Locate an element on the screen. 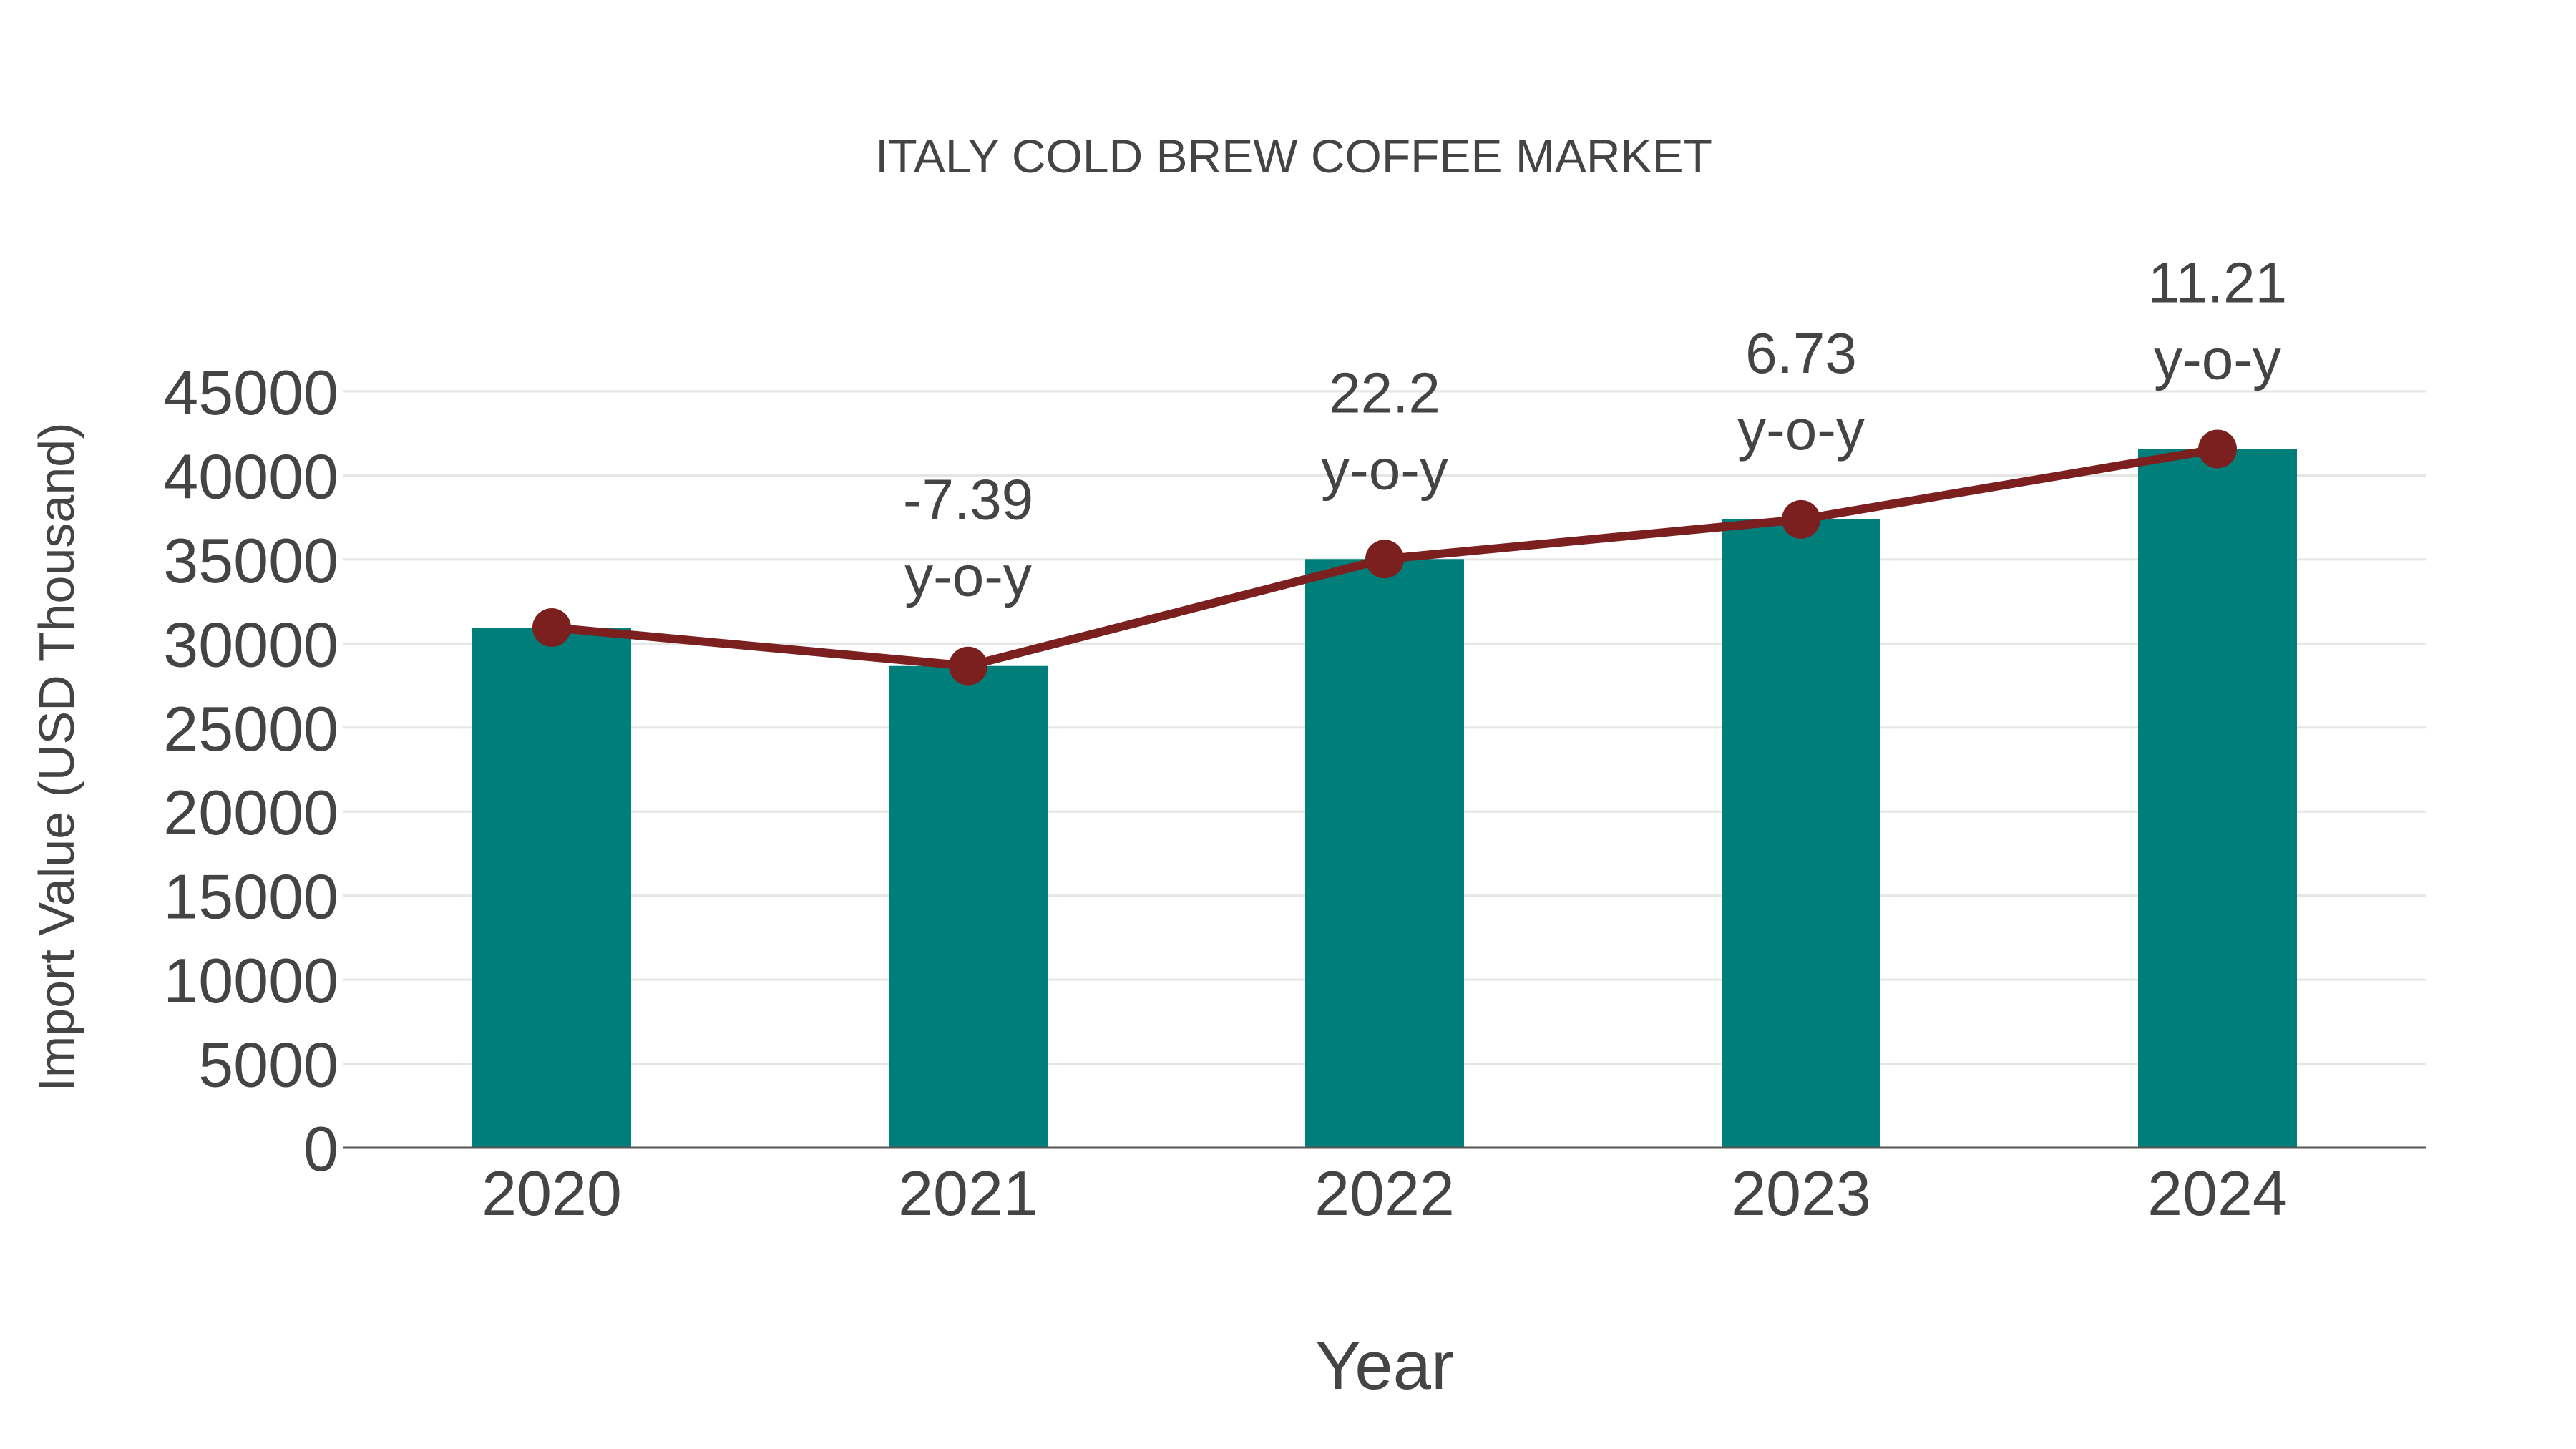 This screenshot has width=2576, height=1449. y-tick-label: 0 is located at coordinates (320, 1148).